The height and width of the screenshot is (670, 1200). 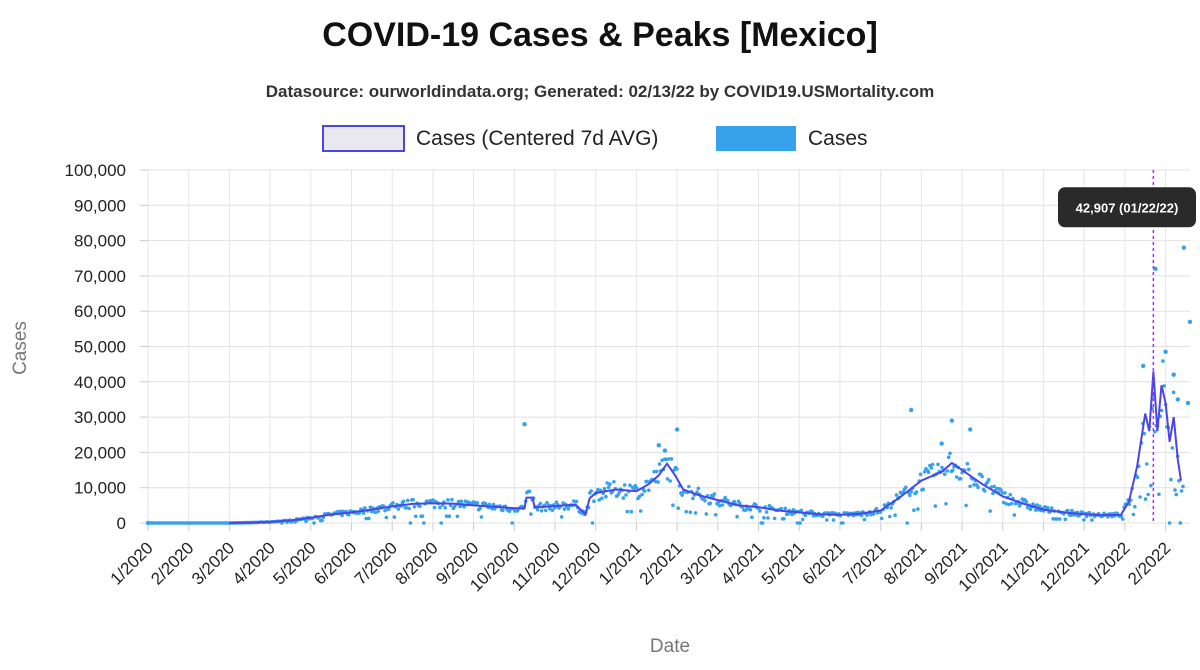 I want to click on x-tick-label: 2/2022, so click(x=1149, y=563).